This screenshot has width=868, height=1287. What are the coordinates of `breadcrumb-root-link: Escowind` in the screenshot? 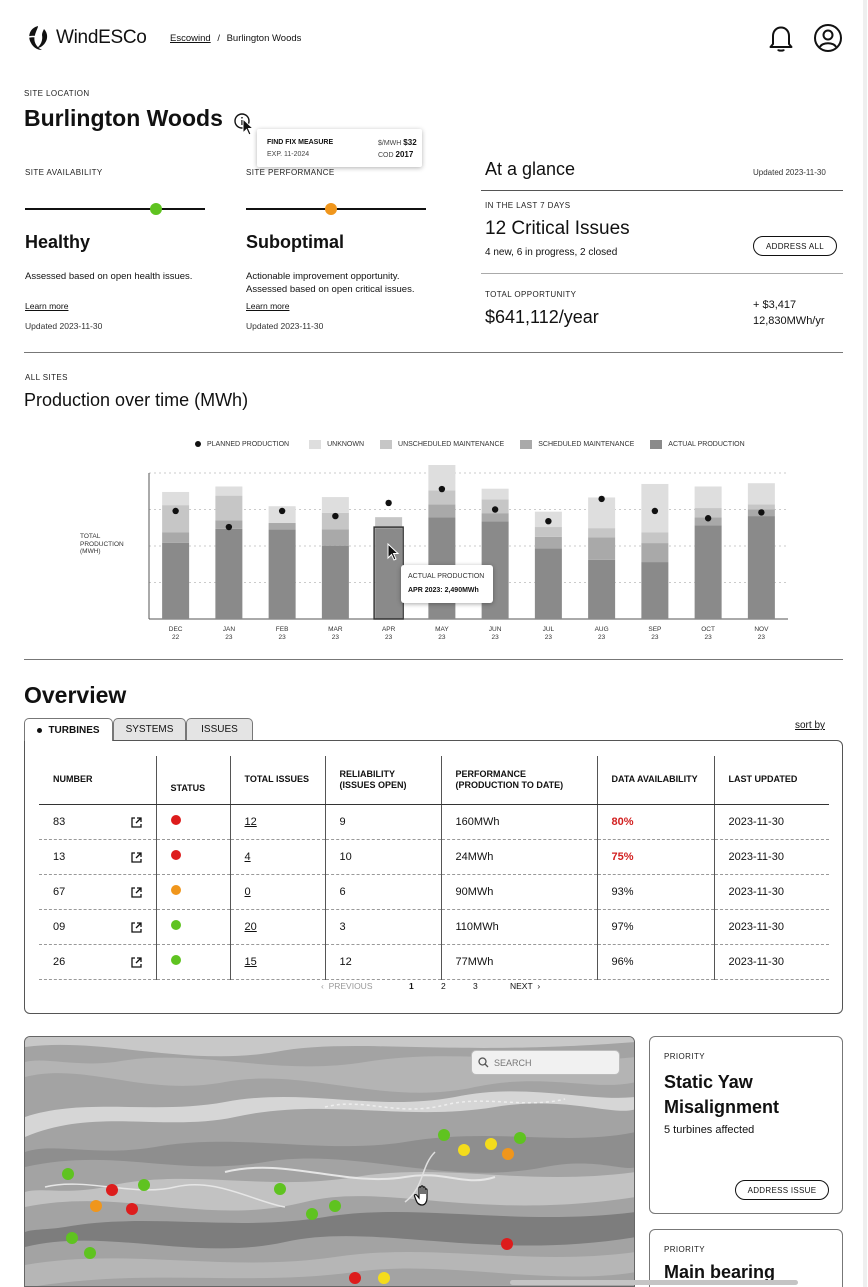 It's located at (190, 38).